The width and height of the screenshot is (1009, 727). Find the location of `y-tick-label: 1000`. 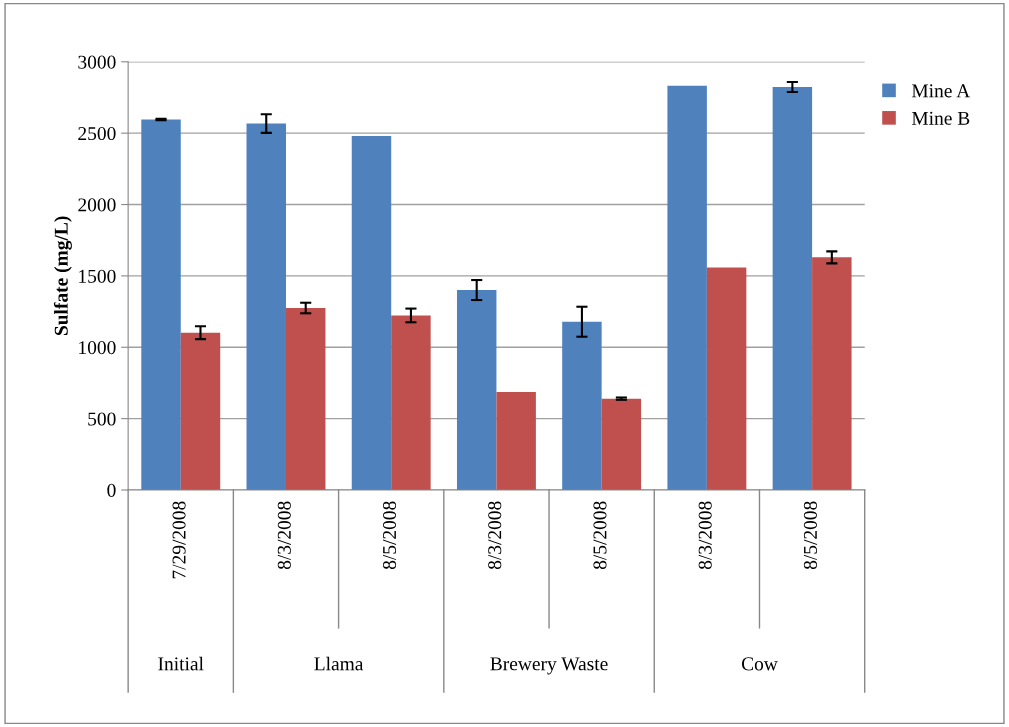

y-tick-label: 1000 is located at coordinates (97, 348).